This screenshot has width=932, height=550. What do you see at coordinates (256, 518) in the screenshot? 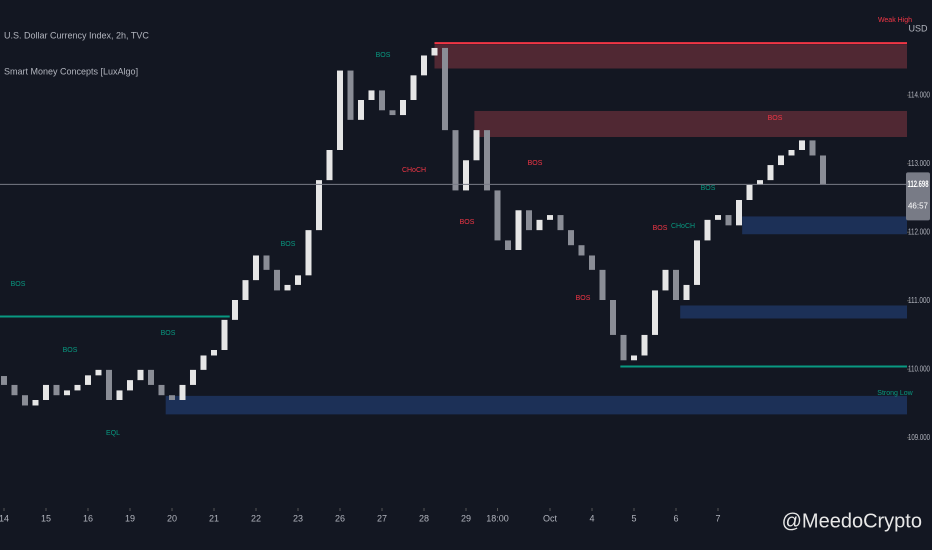
I see `x-tick-label: 22` at bounding box center [256, 518].